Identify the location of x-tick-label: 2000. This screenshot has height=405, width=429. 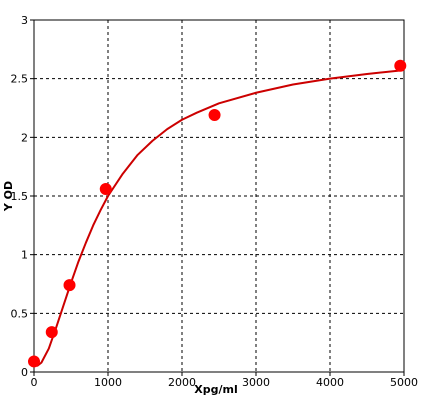
(182, 382).